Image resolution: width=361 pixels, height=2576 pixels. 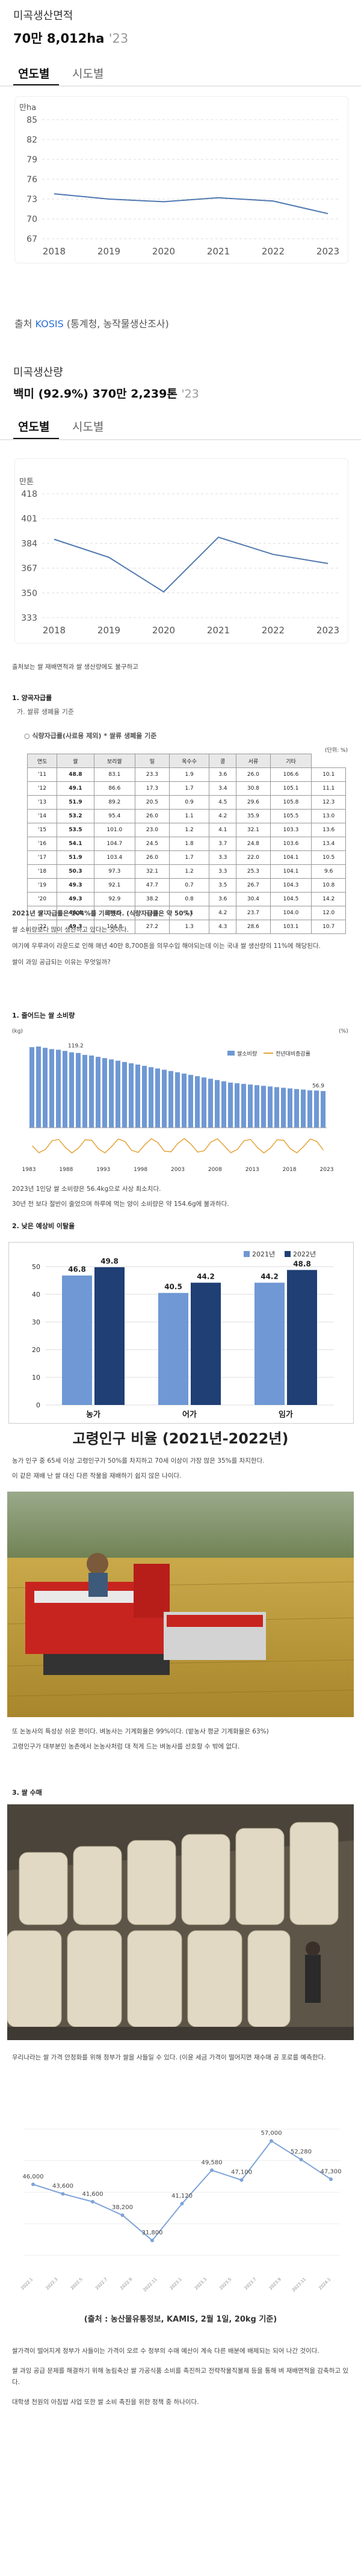 What do you see at coordinates (186, 830) in the screenshot?
I see `table-row: '15 53.5 101.0 23.0 1.2 4.1 32.1 103.3 13.6` at bounding box center [186, 830].